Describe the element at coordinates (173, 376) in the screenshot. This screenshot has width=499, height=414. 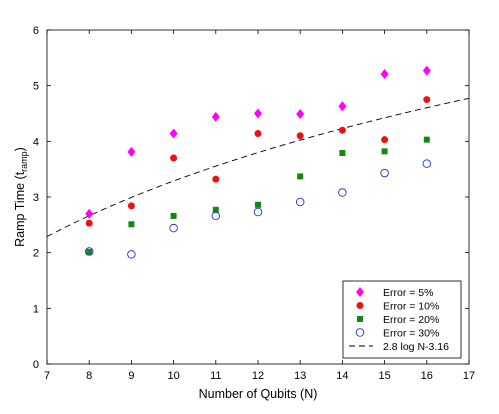
I see `x-tick-label: 10` at that location.